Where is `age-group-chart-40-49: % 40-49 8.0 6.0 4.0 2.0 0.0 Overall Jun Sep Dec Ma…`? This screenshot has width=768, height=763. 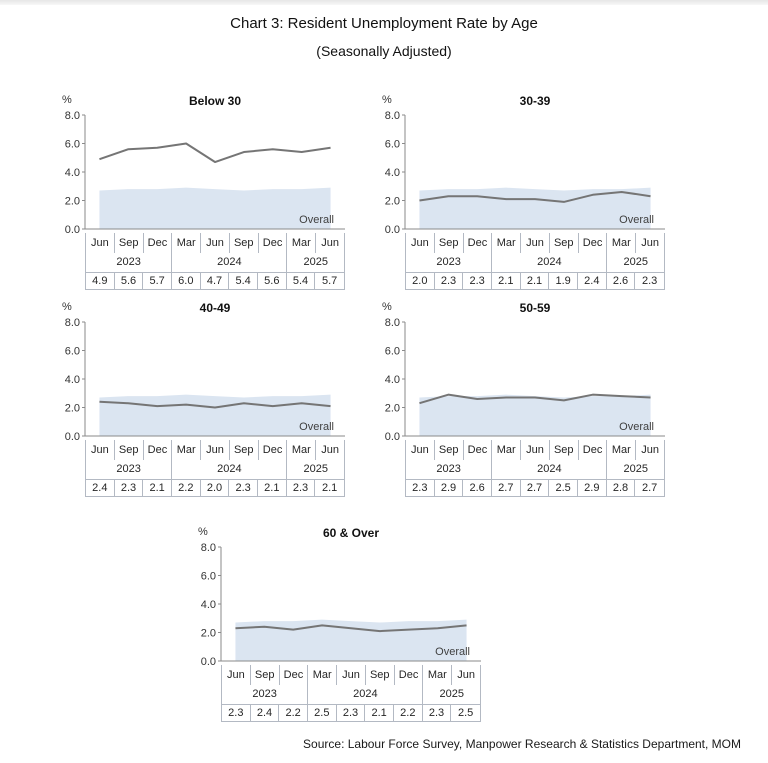 age-group-chart-40-49: % 40-49 8.0 6.0 4.0 2.0 0.0 Overall Jun Sep Dec Ma… is located at coordinates (210, 396).